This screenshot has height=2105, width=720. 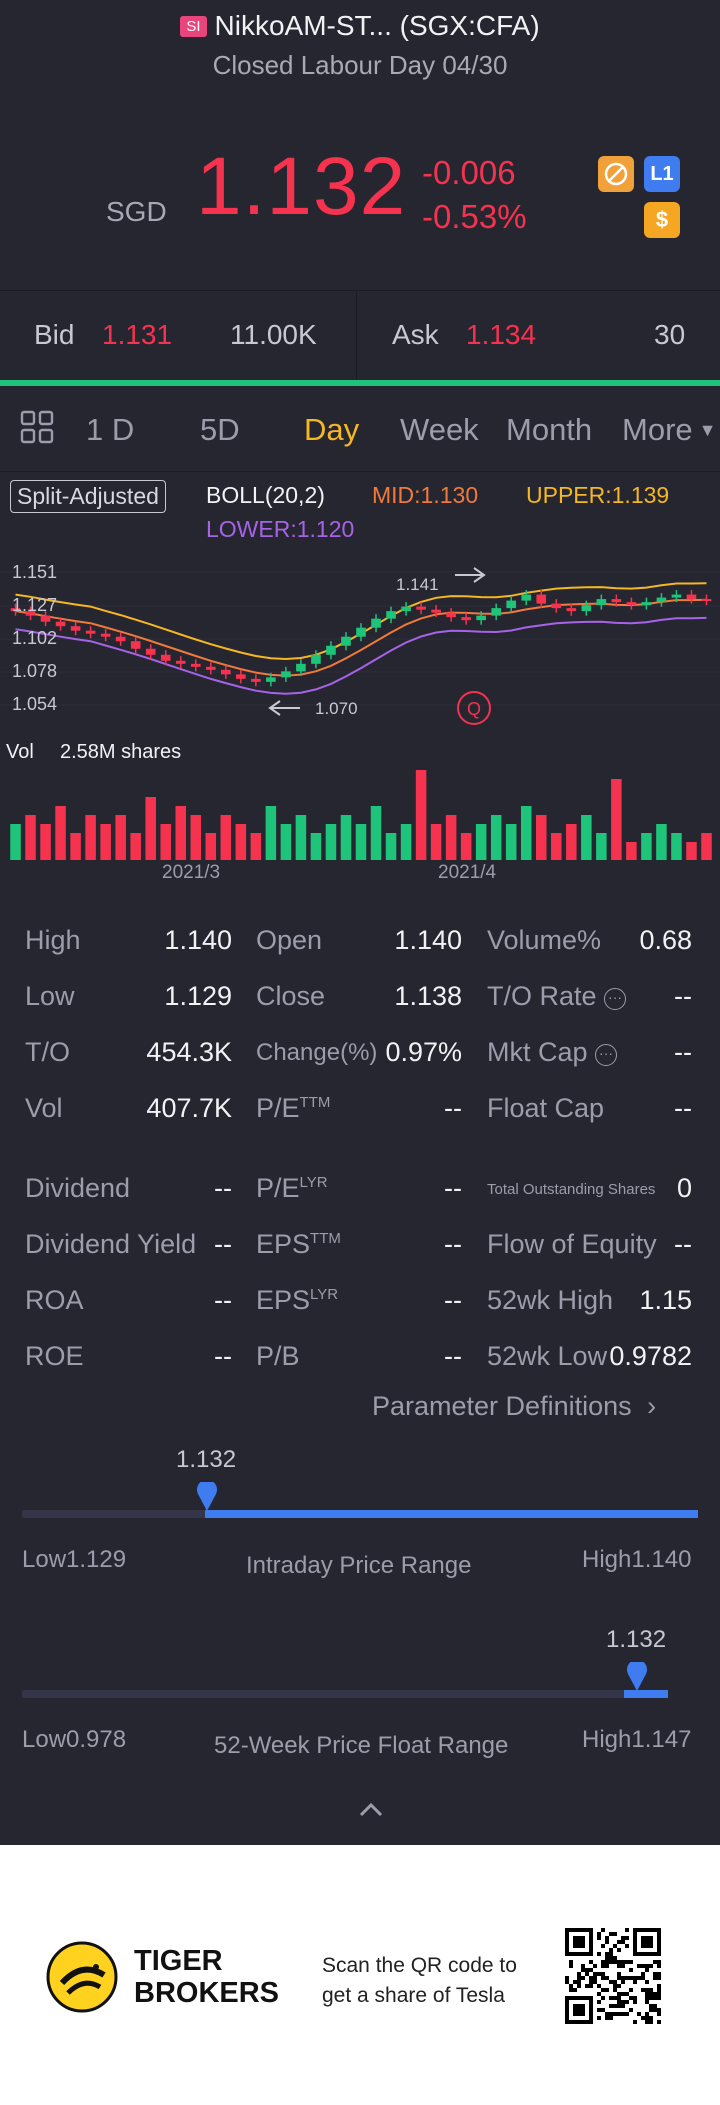 I want to click on change-label: Change(%), so click(x=317, y=1052).